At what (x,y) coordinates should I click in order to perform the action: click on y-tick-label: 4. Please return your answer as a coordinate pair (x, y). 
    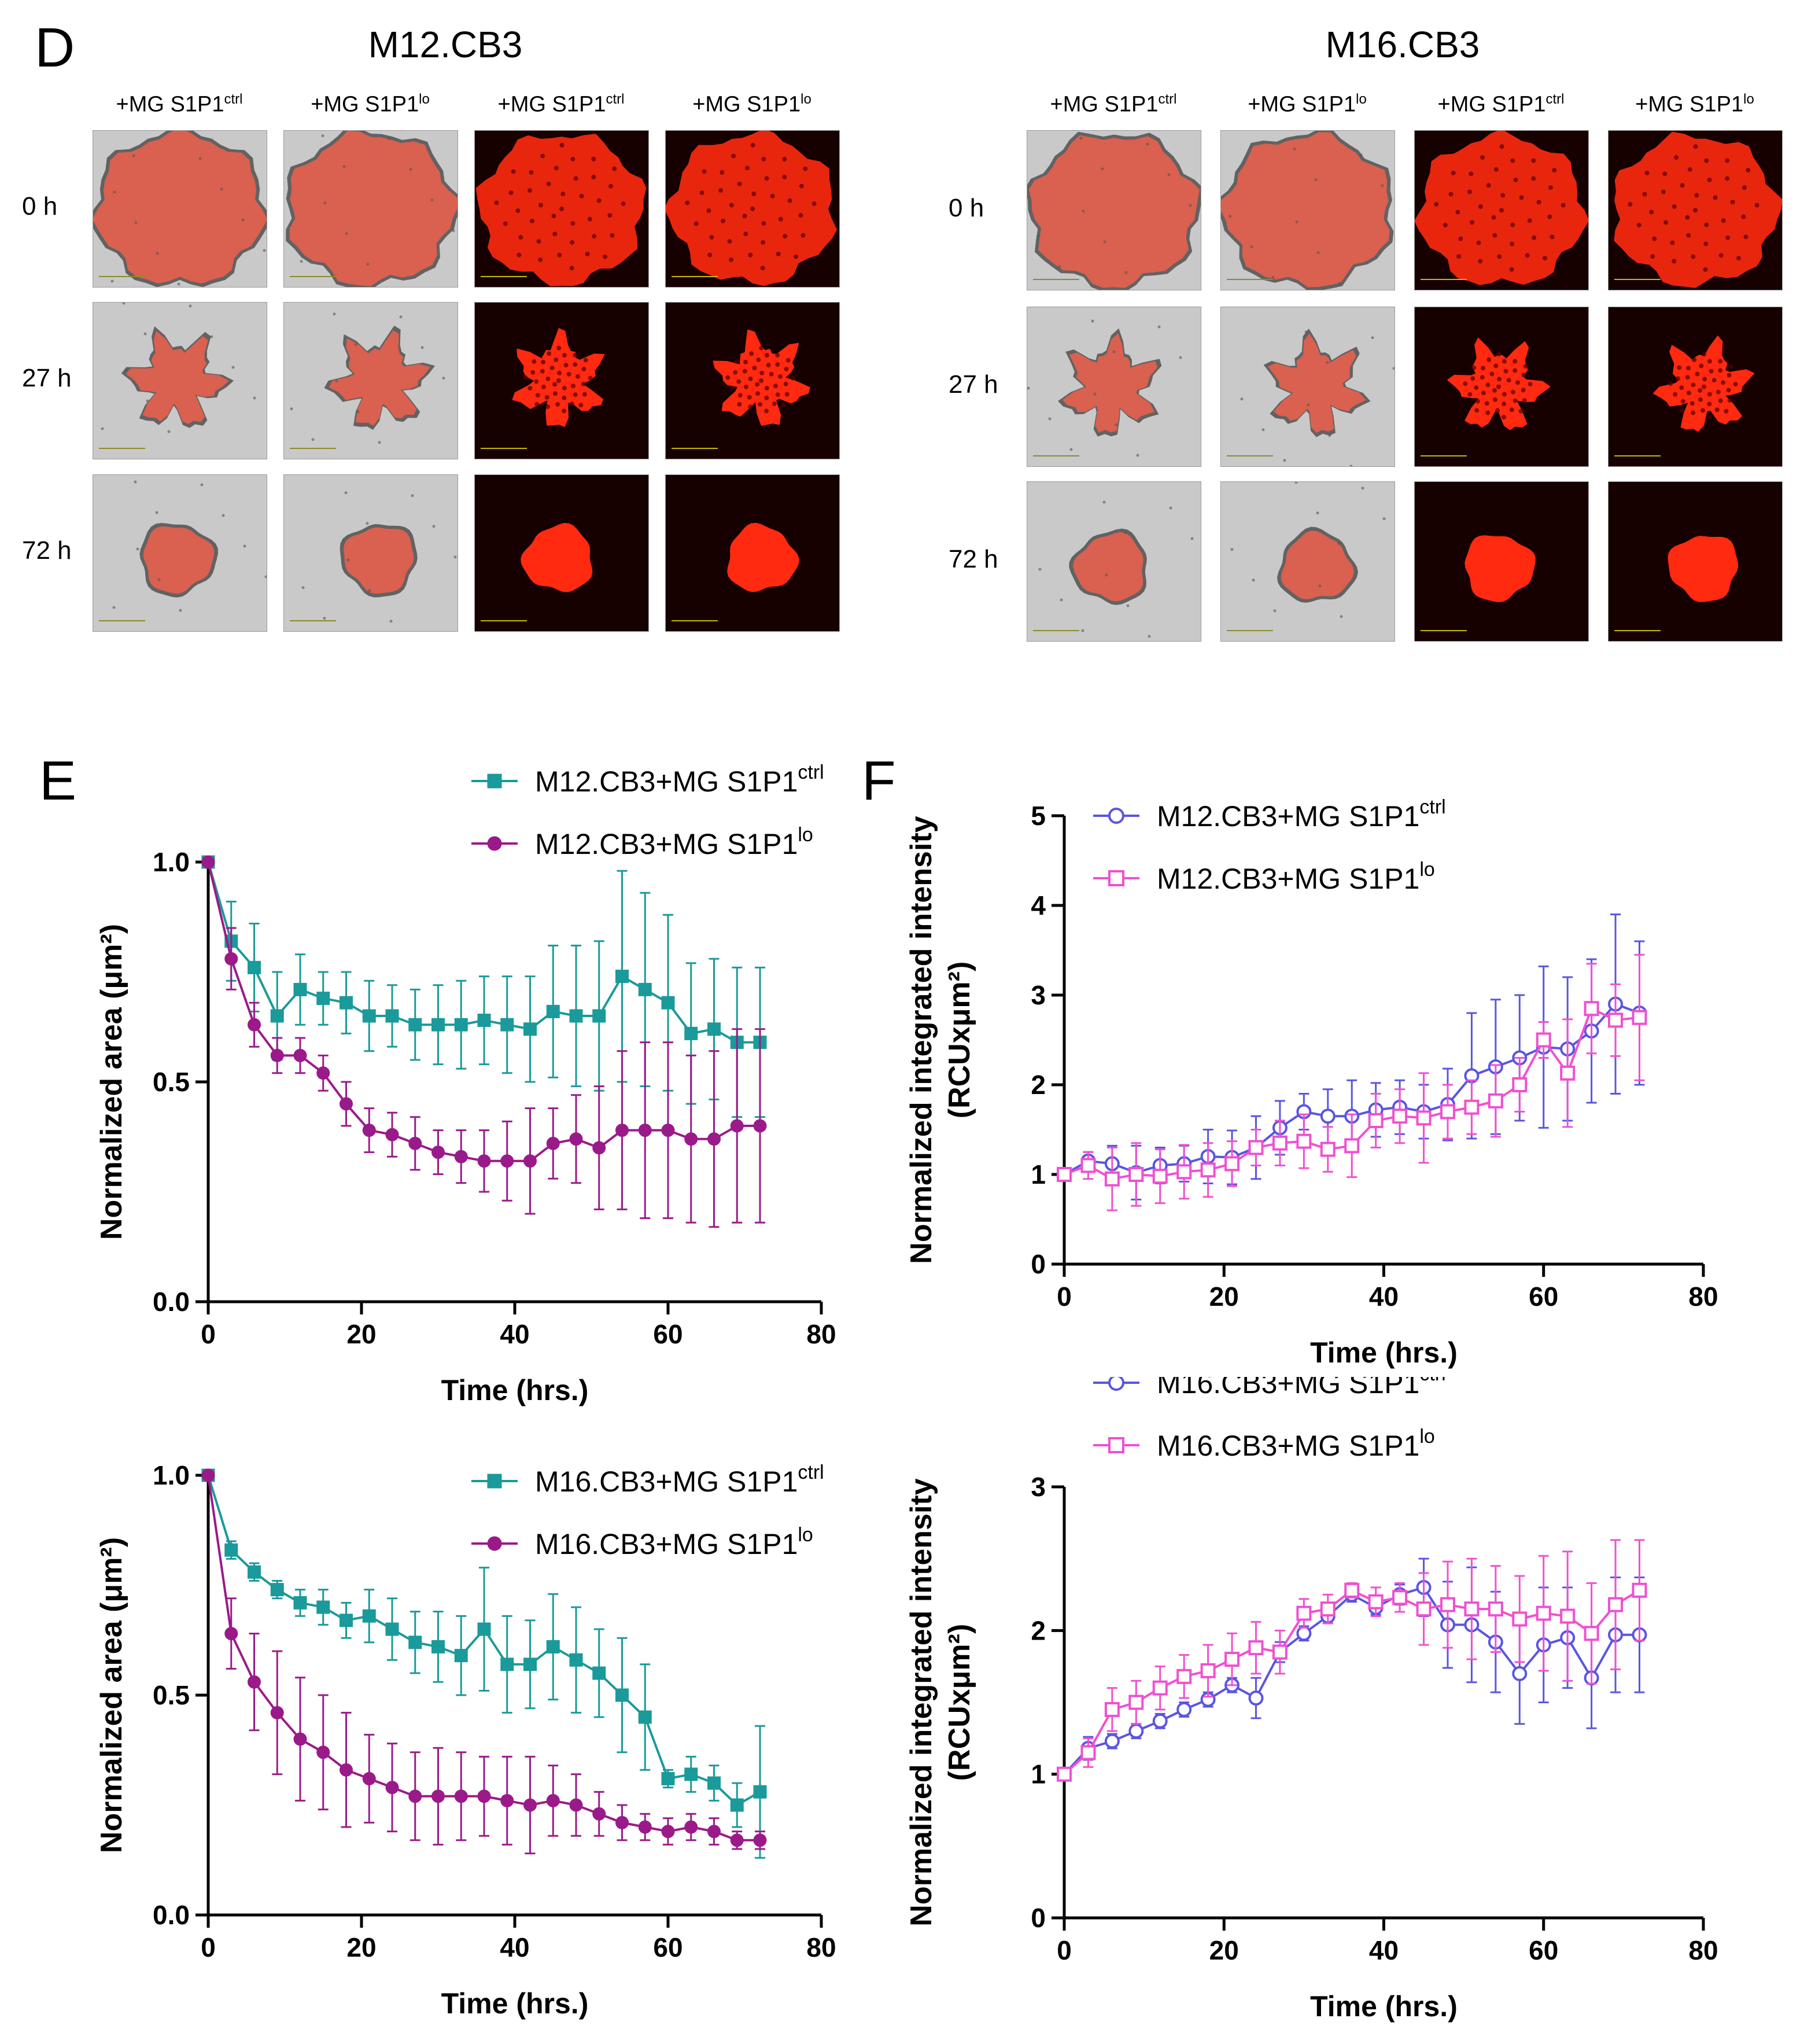
    Looking at the image, I should click on (1038, 905).